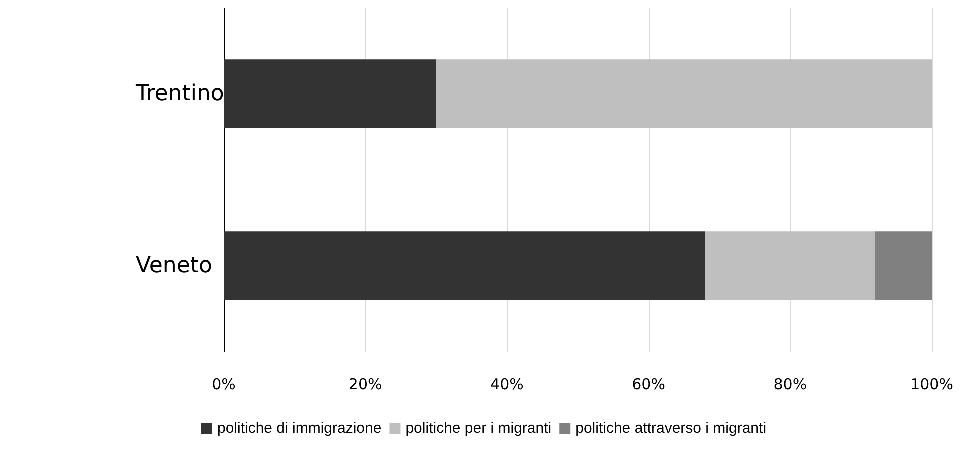  What do you see at coordinates (479, 428) in the screenshot?
I see `legend-label: politiche per i migranti` at bounding box center [479, 428].